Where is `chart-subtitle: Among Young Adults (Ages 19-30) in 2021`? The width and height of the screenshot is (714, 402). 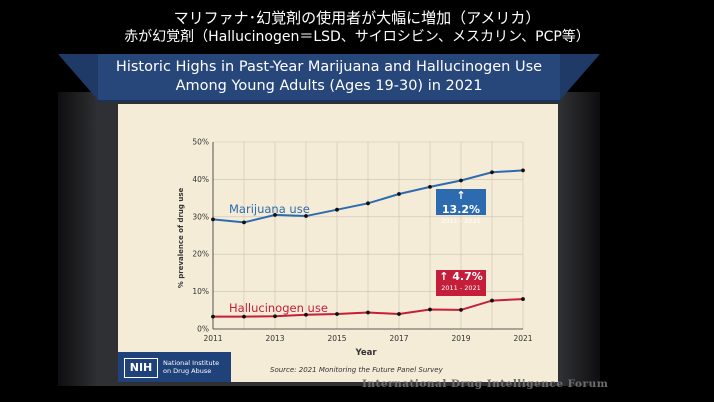 chart-subtitle: Among Young Adults (Ages 19-30) in 2021 is located at coordinates (329, 86).